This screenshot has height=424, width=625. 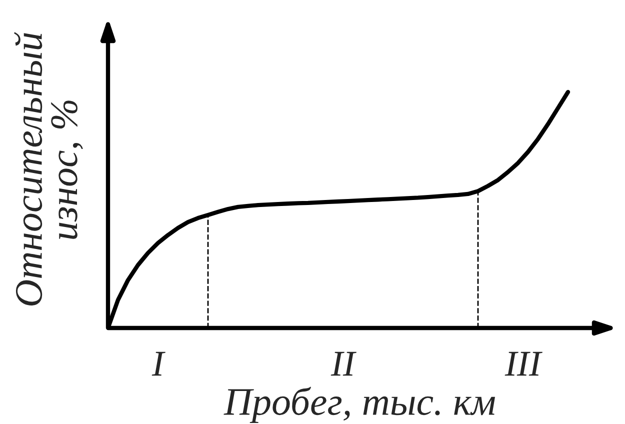 I want to click on text: III, so click(x=523, y=364).